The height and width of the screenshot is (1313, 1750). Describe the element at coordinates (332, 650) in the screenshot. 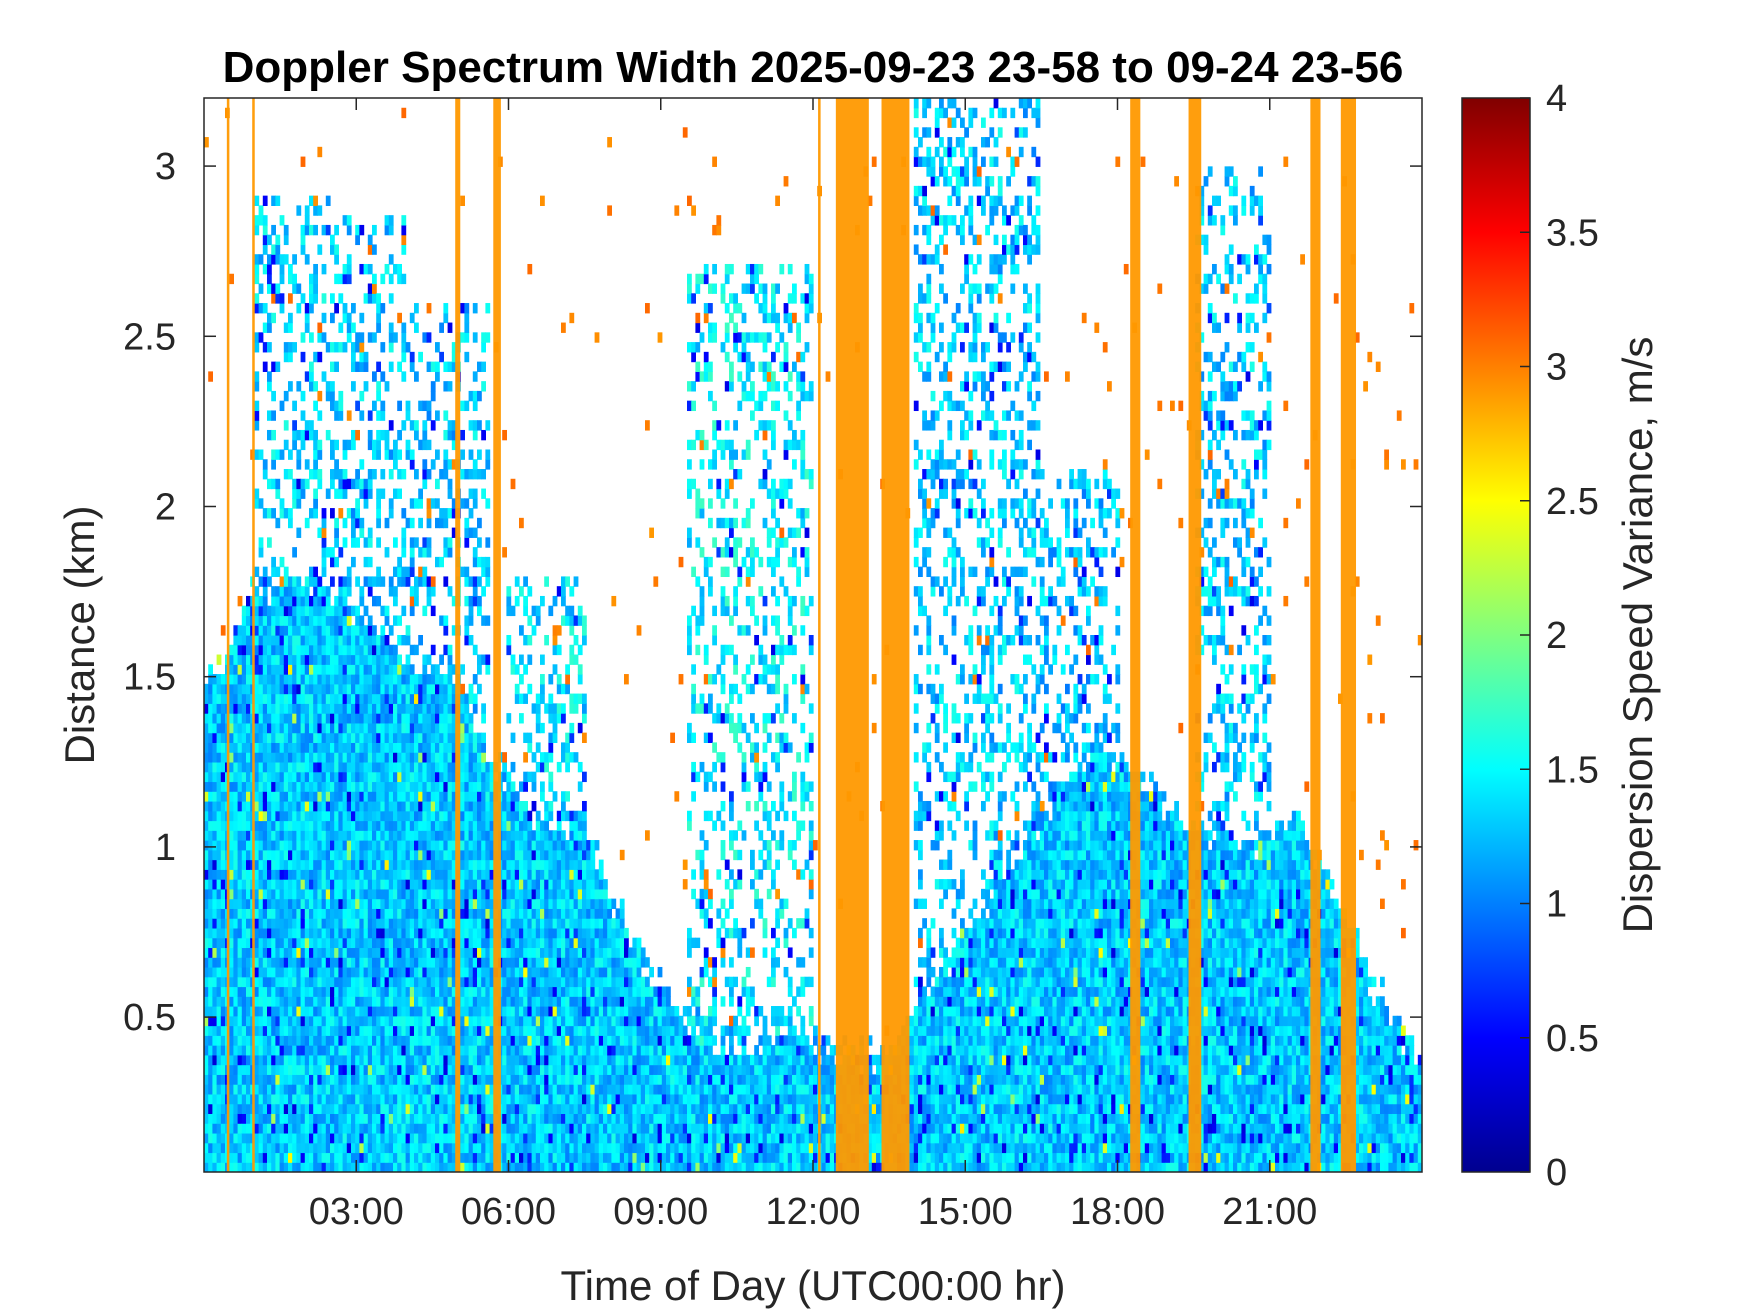

I see `heatmap-cell-2039` at that location.